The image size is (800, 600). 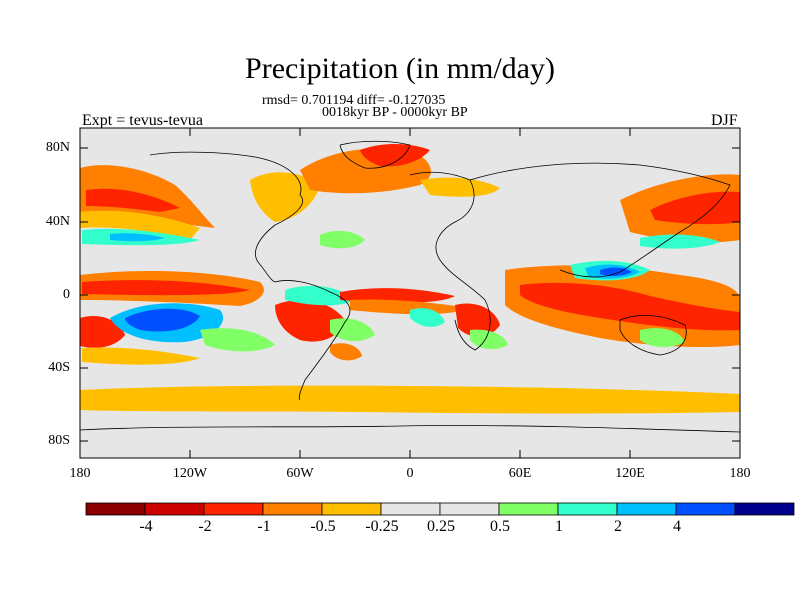 I want to click on greenland-anomaly, so click(x=395, y=155).